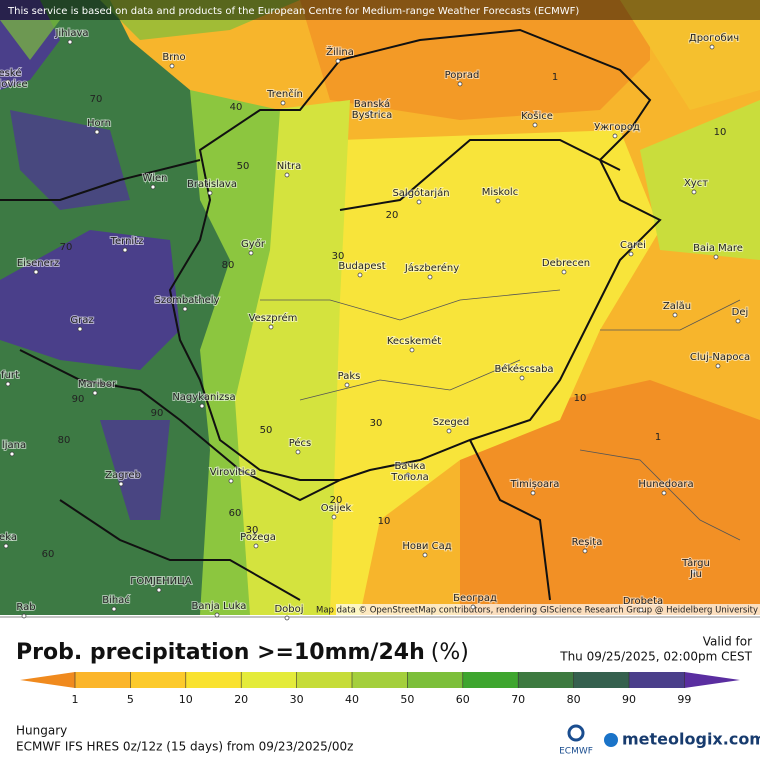 This screenshot has height=760, width=760. I want to click on city-label: Бачка Топола, so click(409, 472).